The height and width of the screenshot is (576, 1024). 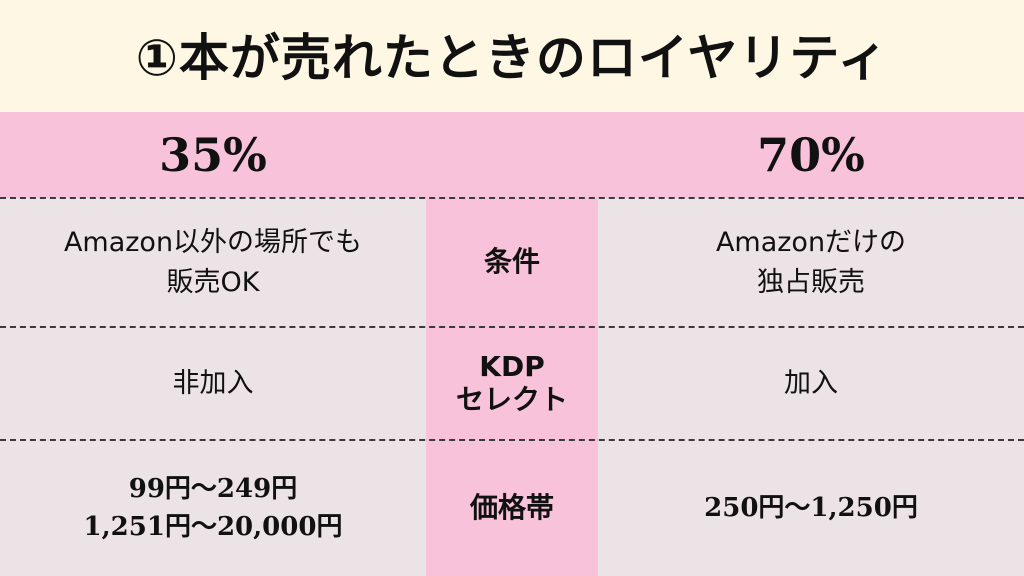 I want to click on price-70-cell: 250円～1,250円, so click(x=811, y=508).